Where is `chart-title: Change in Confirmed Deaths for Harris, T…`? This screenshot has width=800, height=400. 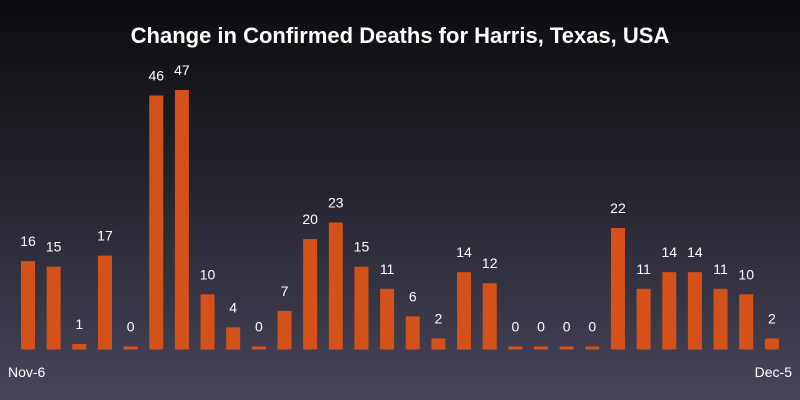 chart-title: Change in Confirmed Deaths for Harris, T… is located at coordinates (400, 35).